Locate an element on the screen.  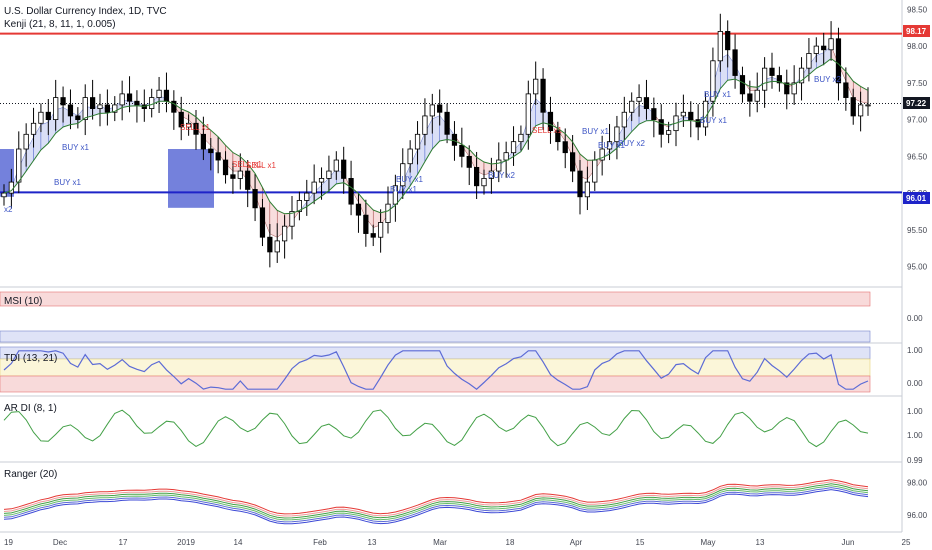
ar-di-line is located at coordinates (436, 428).